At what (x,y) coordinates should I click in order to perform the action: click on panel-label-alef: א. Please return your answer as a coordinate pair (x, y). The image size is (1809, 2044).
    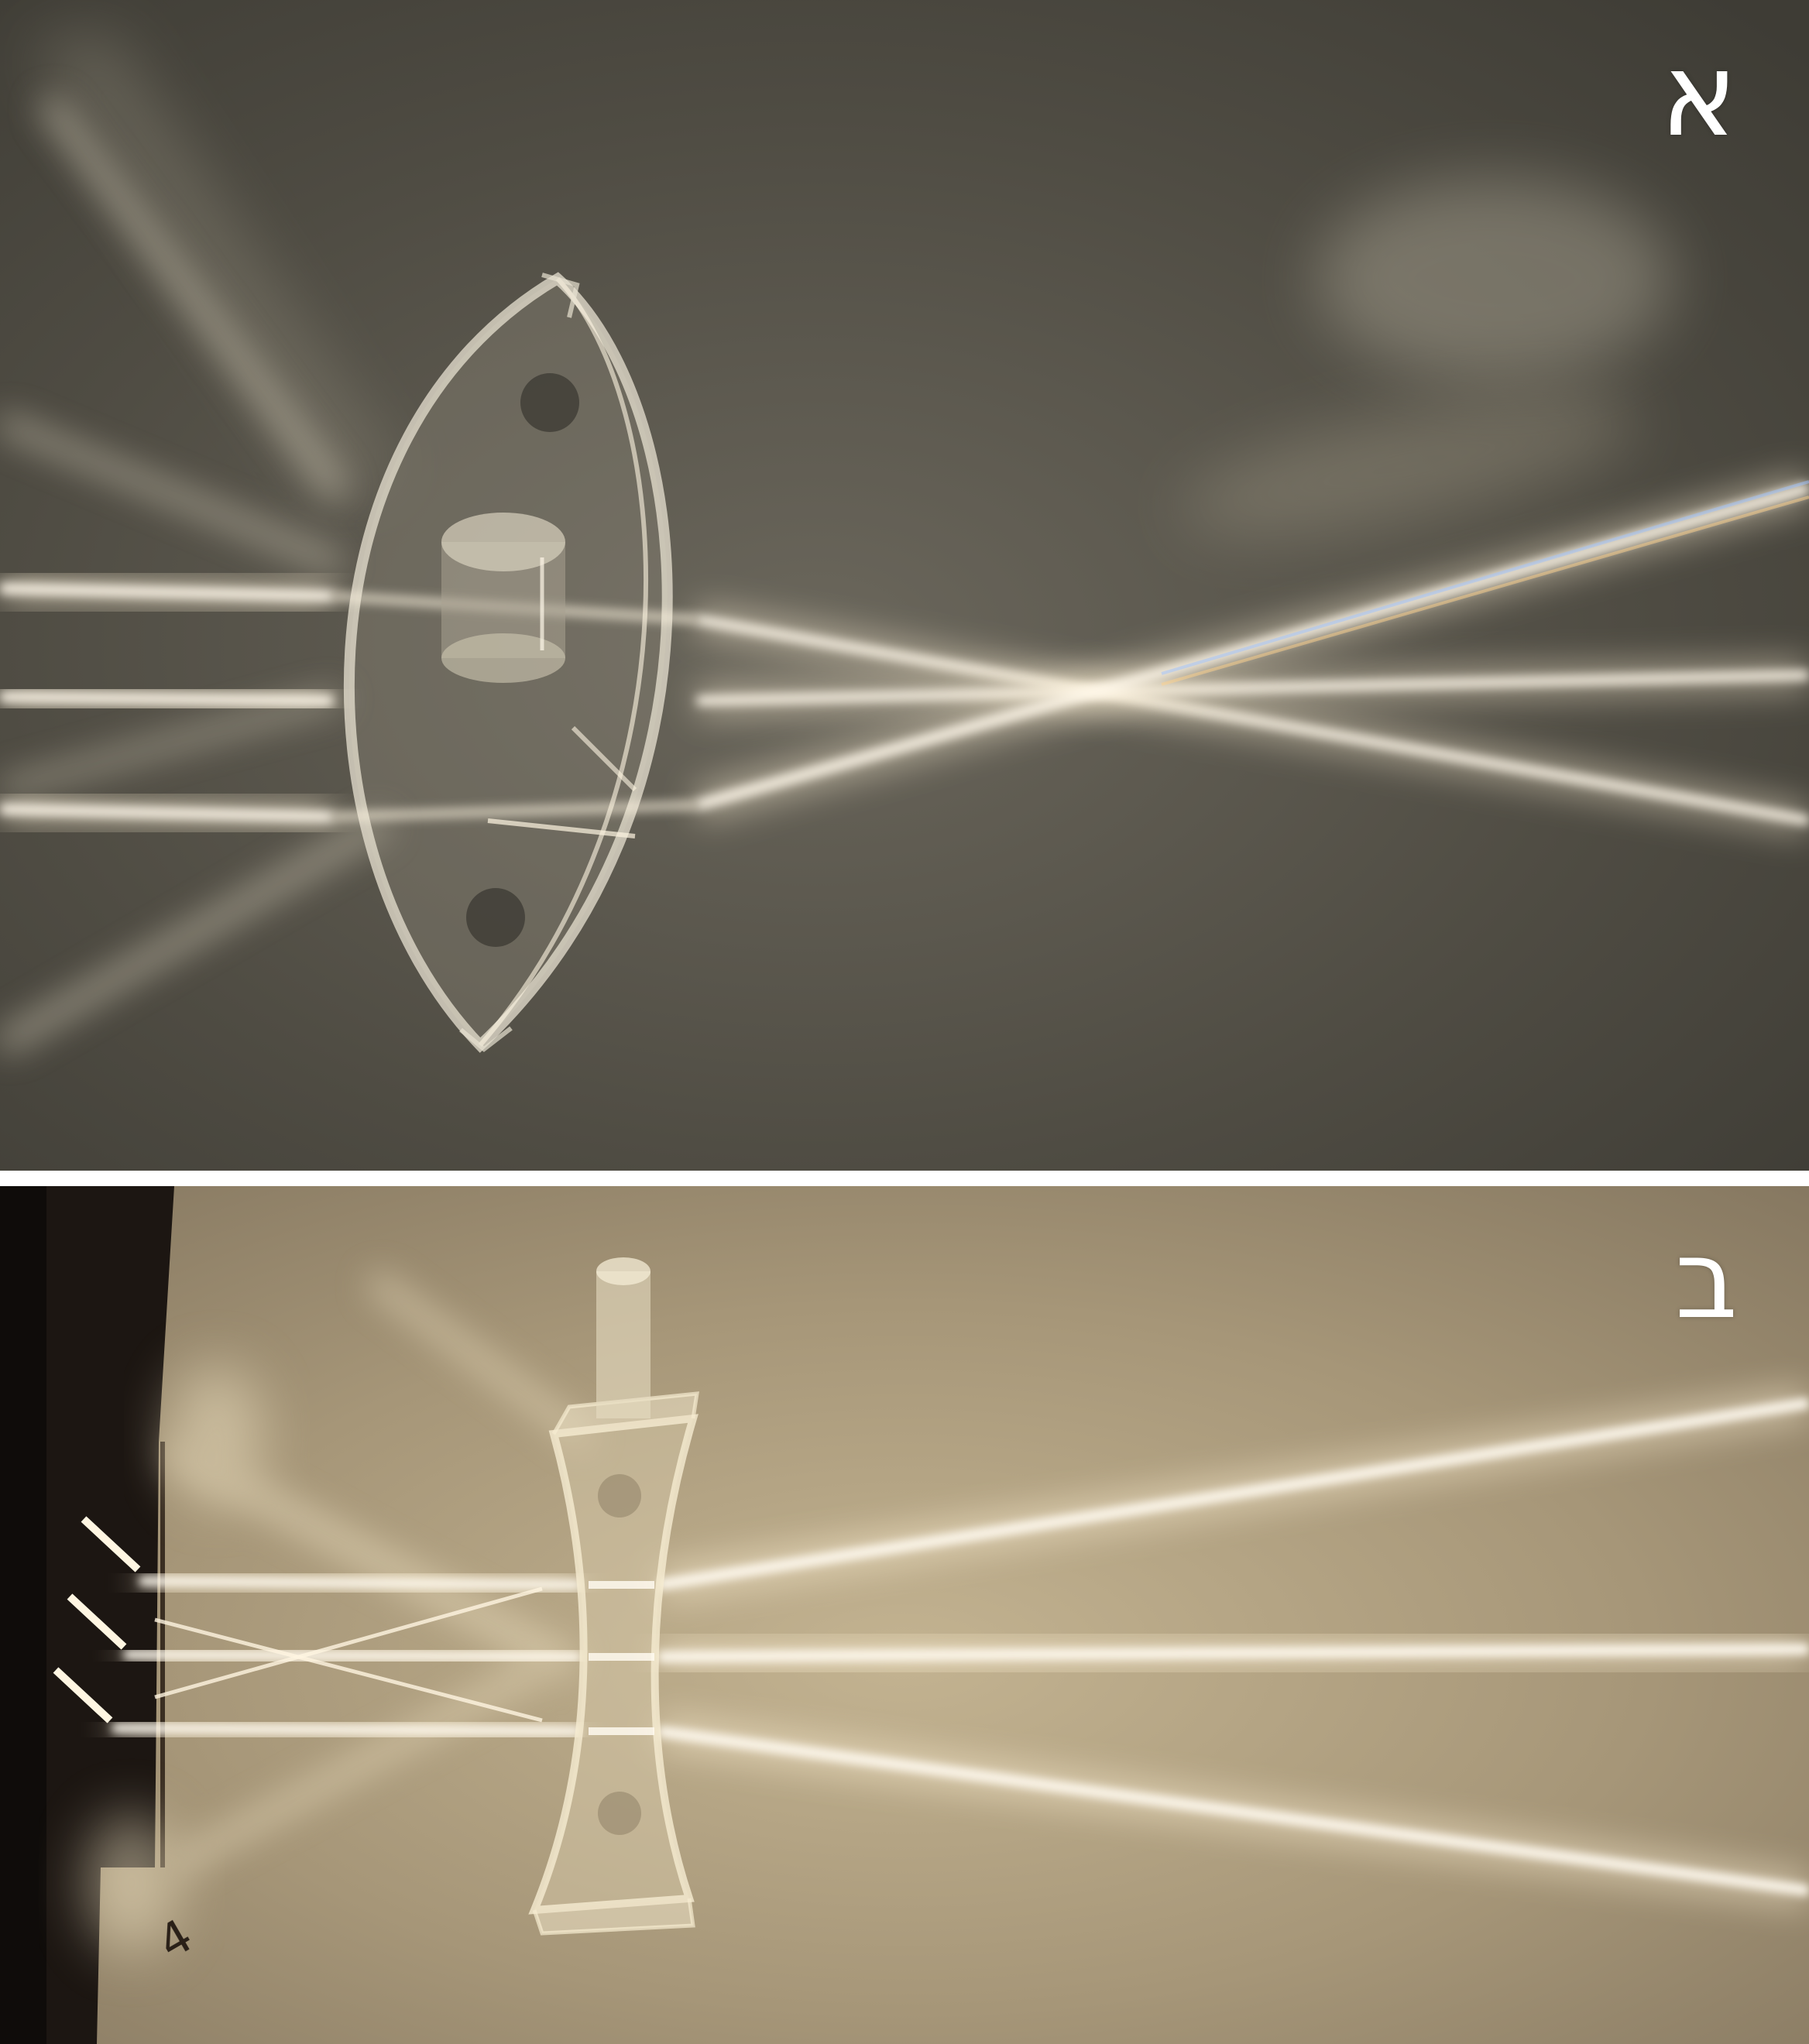
    Looking at the image, I should click on (1699, 95).